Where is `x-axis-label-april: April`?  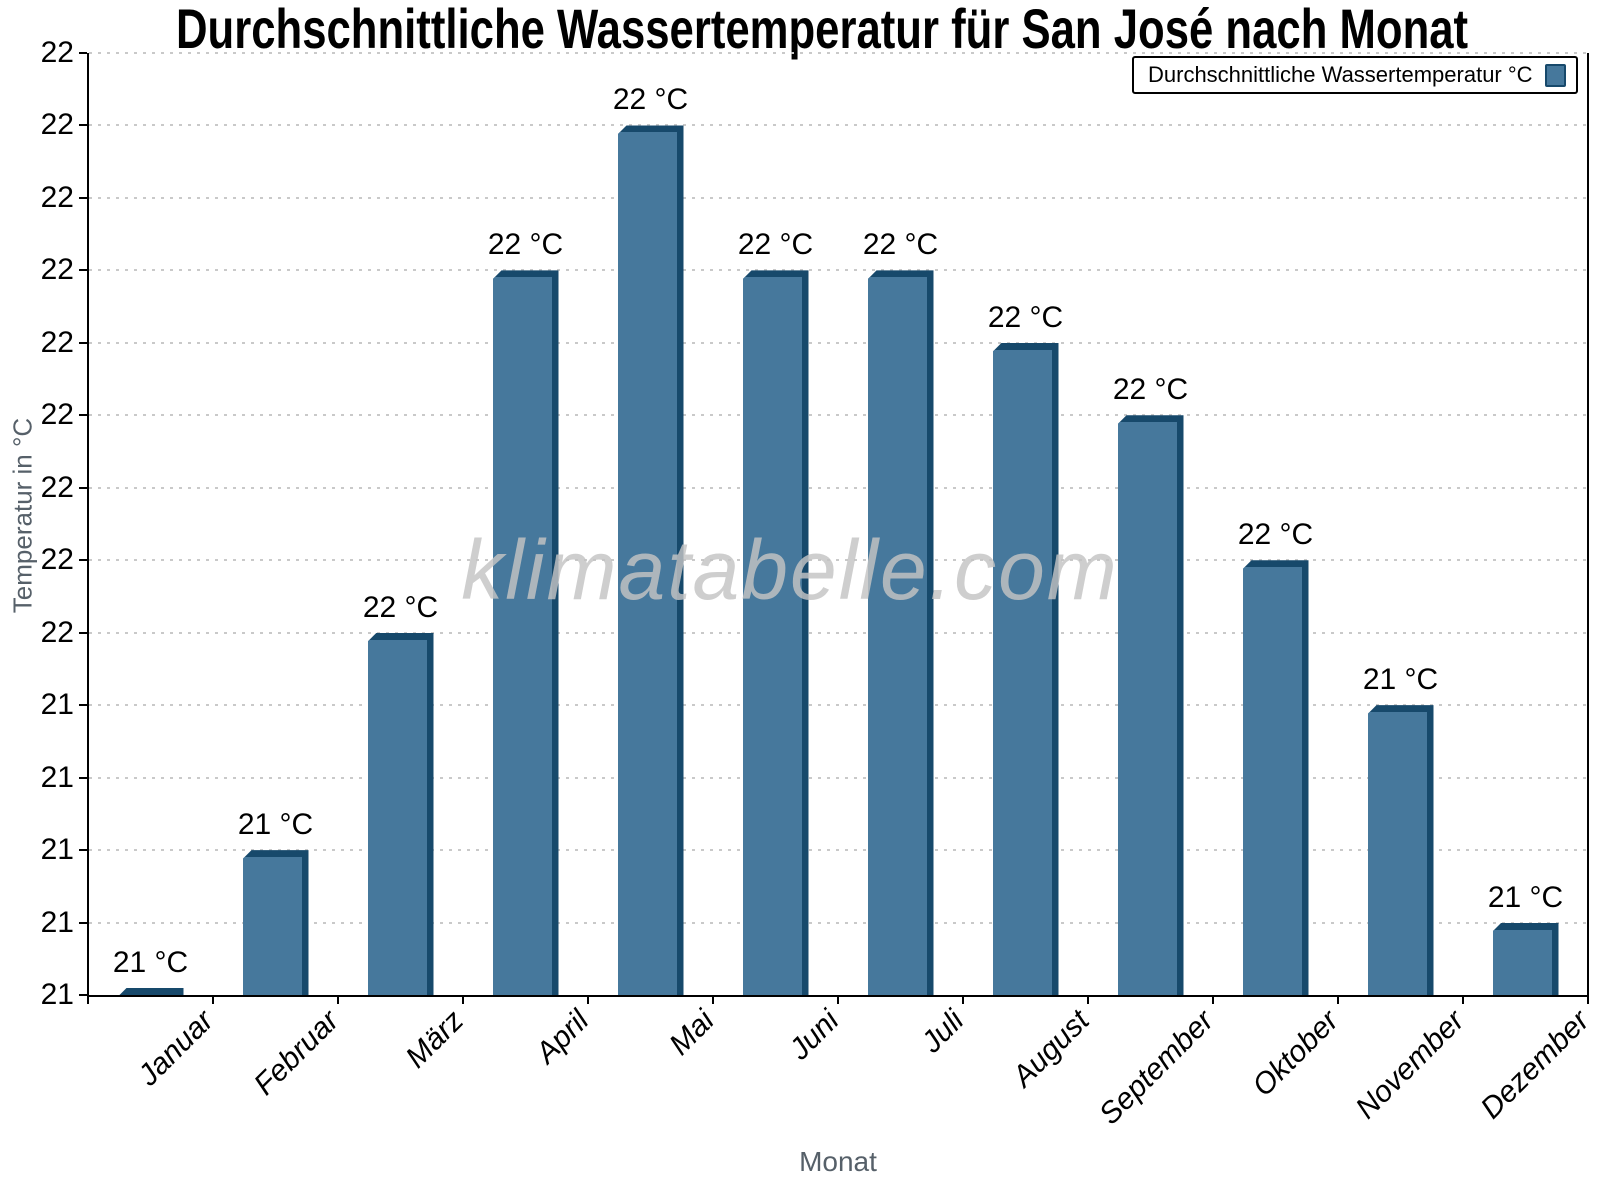
x-axis-label-april: April is located at coordinates (562, 1037).